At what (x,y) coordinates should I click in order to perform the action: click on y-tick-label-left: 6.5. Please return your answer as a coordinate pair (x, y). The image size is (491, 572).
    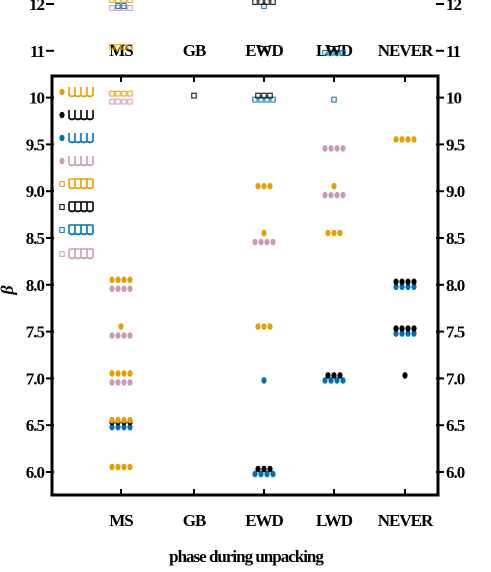
    Looking at the image, I should click on (35, 425).